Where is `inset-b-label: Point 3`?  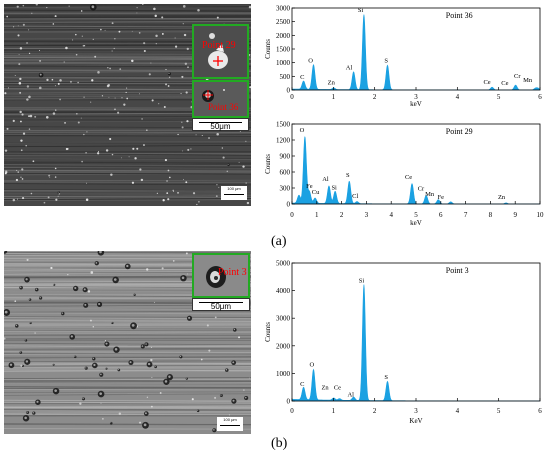 inset-b-label: Point 3 is located at coordinates (232, 272).